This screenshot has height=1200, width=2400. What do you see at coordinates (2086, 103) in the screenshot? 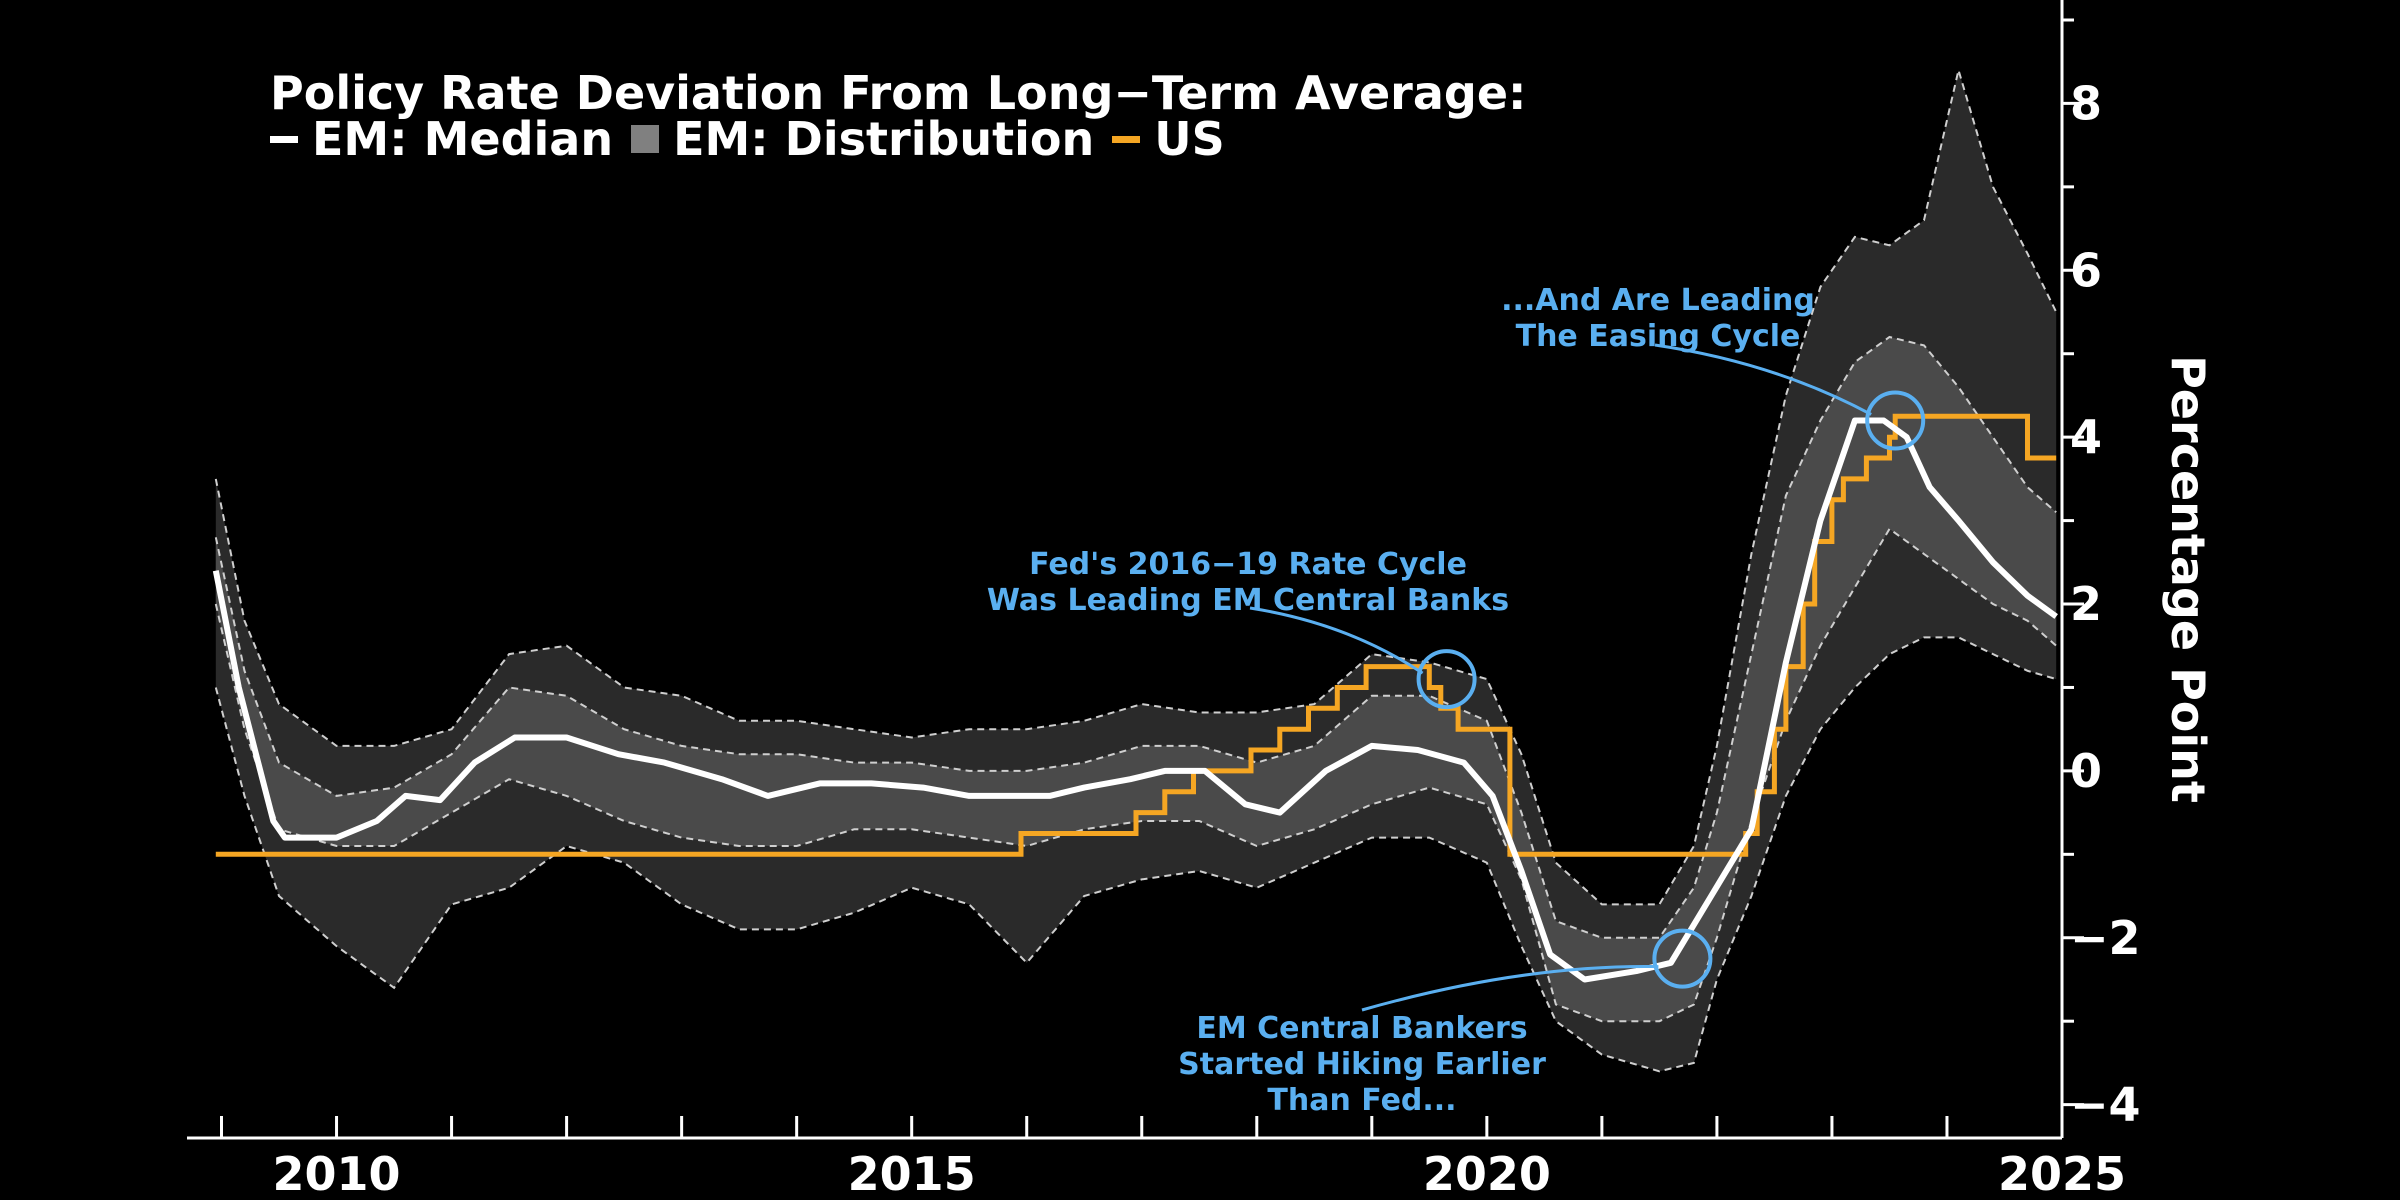
I see `y-tick-label-8: 8` at bounding box center [2086, 103].